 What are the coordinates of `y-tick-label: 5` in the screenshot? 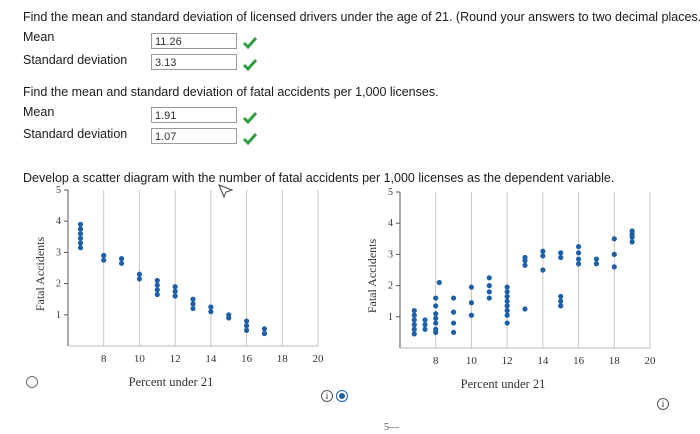 It's located at (58, 190).